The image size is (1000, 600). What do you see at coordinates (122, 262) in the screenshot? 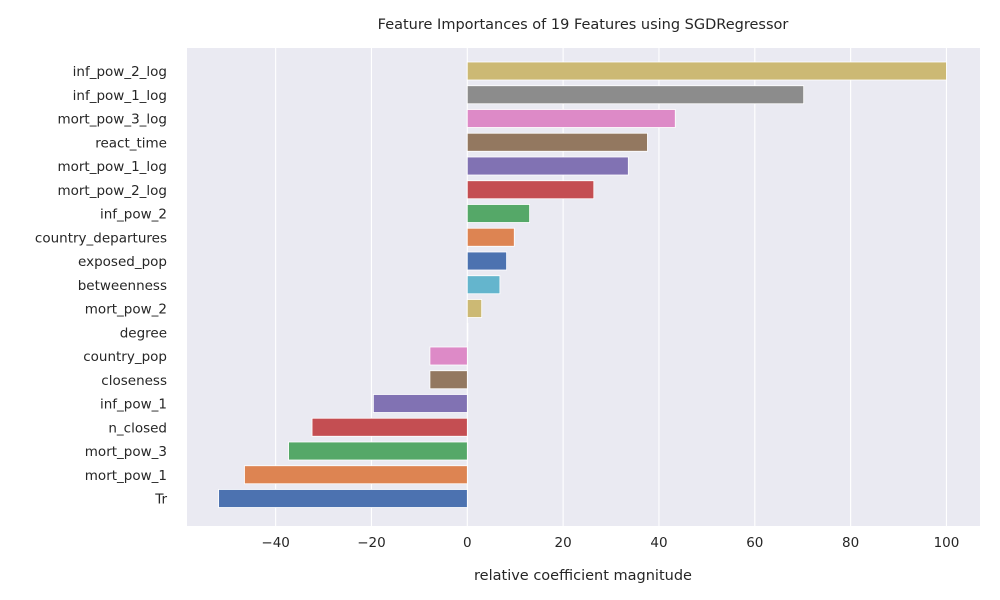
I see `category-label: exposed_pop` at bounding box center [122, 262].